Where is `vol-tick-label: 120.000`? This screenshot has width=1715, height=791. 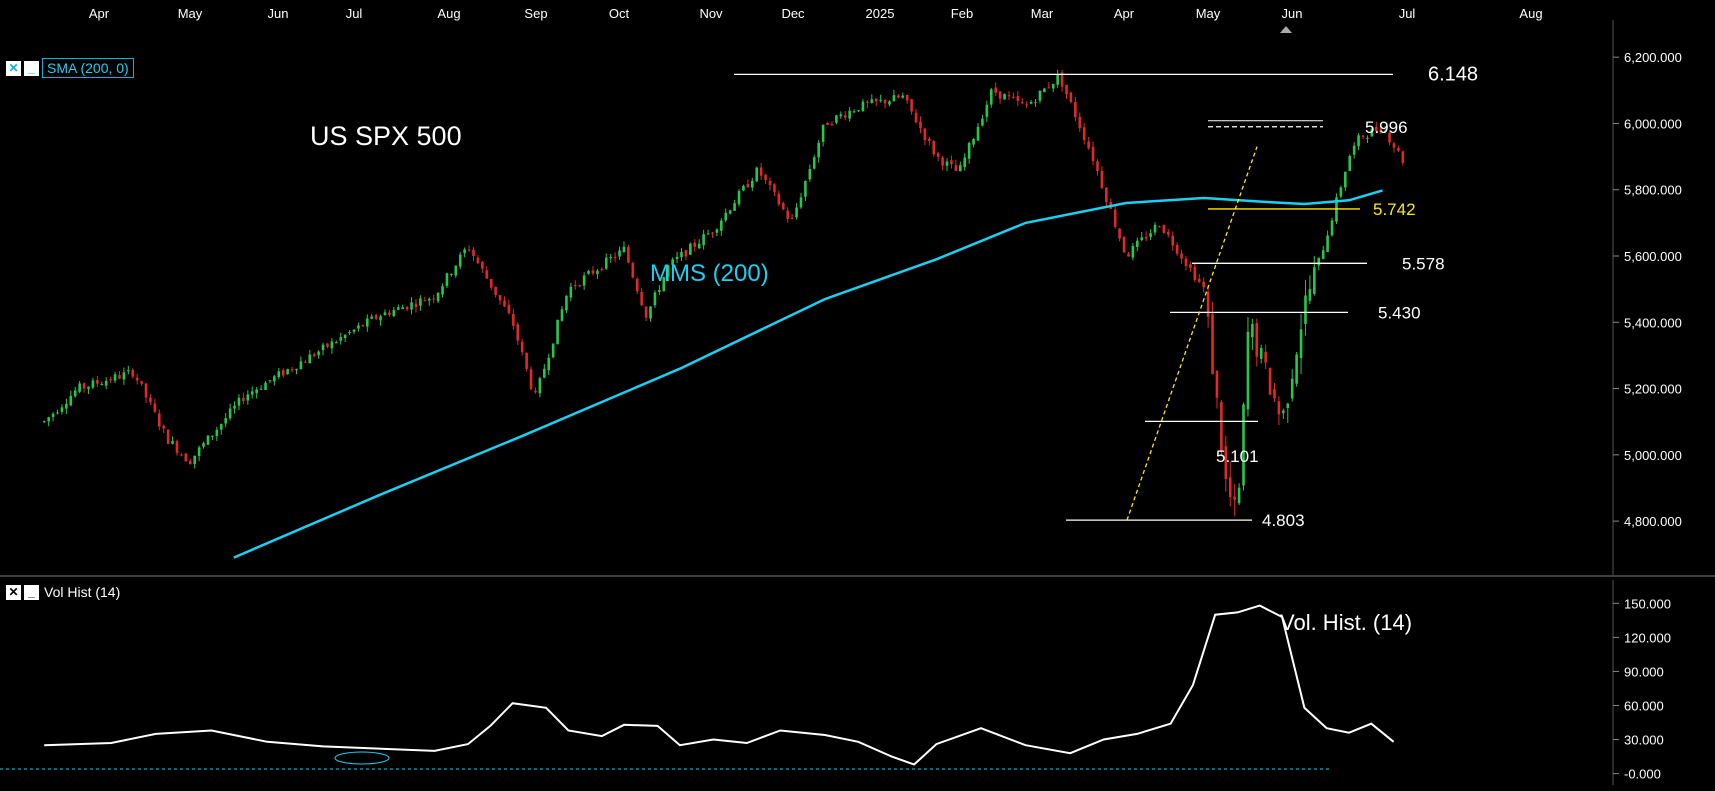 vol-tick-label: 120.000 is located at coordinates (1647, 637).